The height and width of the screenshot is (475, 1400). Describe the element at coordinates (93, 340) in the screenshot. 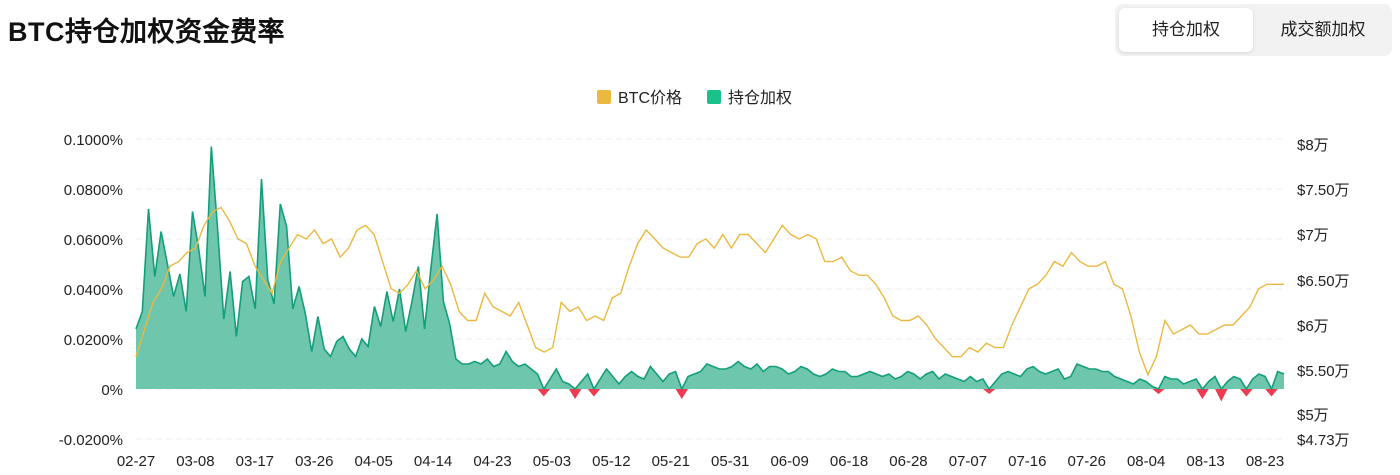

I see `y-left-tick-label: 0.0200%` at that location.